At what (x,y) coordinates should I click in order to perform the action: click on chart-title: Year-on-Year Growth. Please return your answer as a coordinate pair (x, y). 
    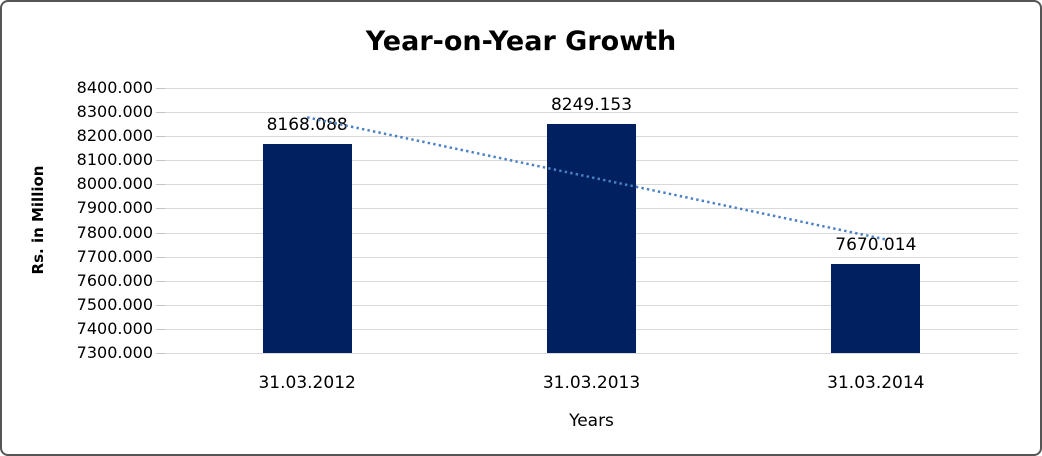
    Looking at the image, I should click on (521, 41).